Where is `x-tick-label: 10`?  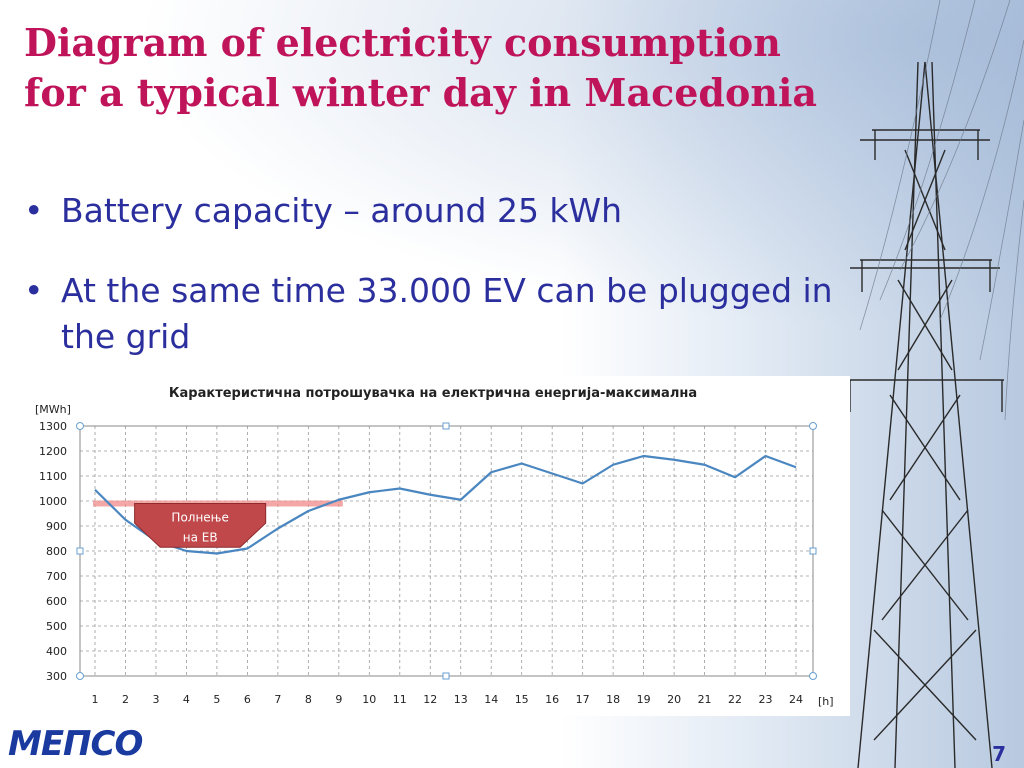
x-tick-label: 10 is located at coordinates (369, 699).